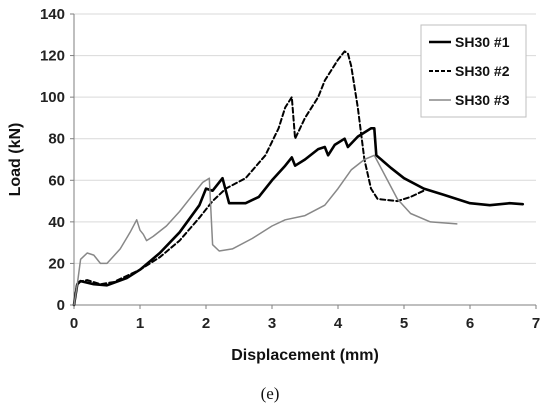  What do you see at coordinates (15, 160) in the screenshot?
I see `y-axis-title: Load (kN)` at bounding box center [15, 160].